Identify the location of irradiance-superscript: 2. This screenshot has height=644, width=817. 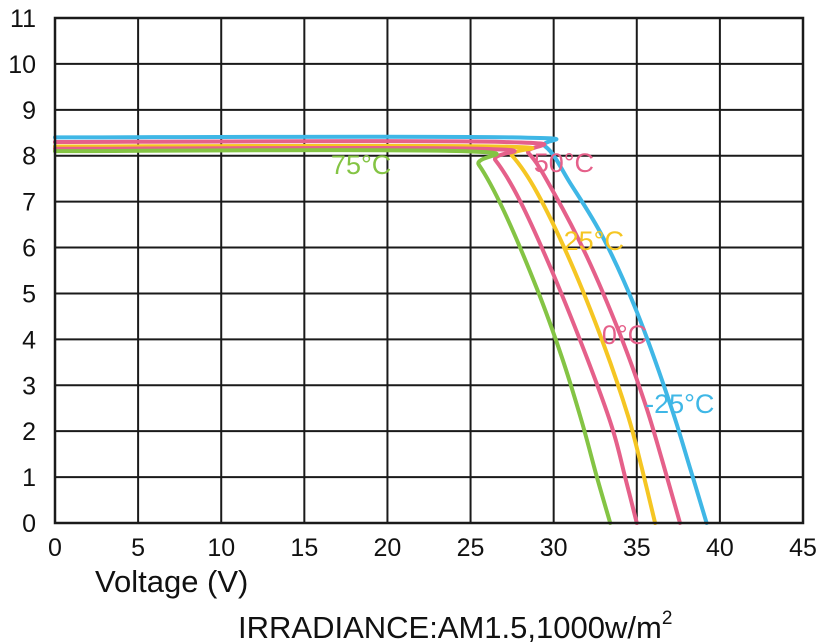
(667, 618).